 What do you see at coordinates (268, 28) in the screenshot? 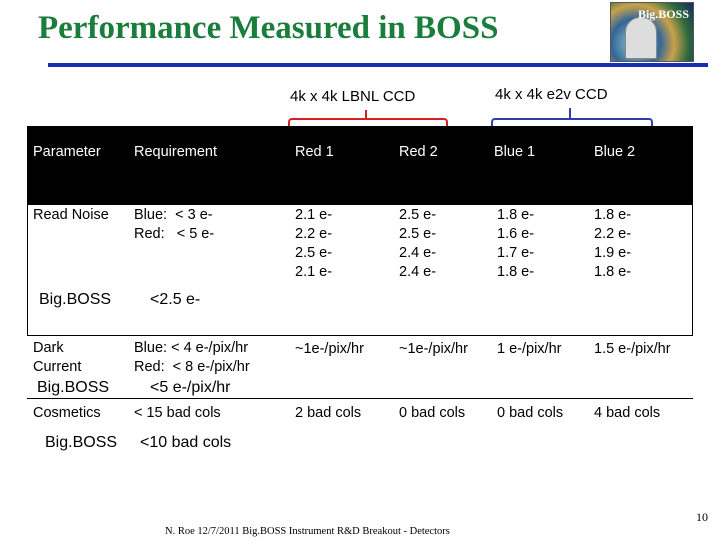
I see `slide-title: Performance Measured in BOSS` at bounding box center [268, 28].